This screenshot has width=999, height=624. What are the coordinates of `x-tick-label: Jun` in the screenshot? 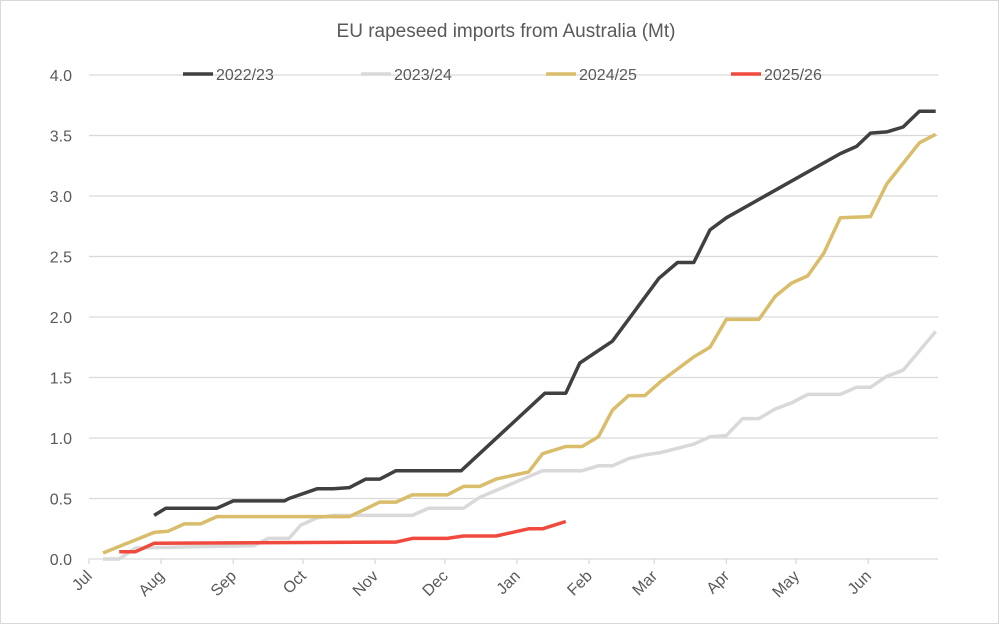 It's located at (860, 583).